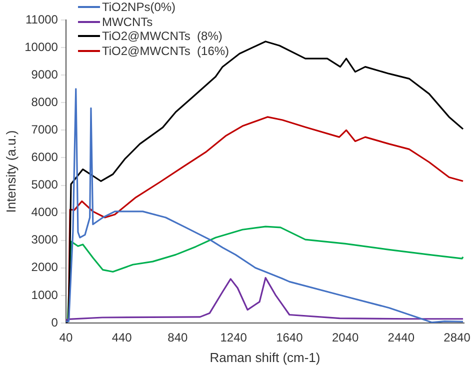  Describe the element at coordinates (44, 212) in the screenshot. I see `y-tick-label: 4000` at that location.